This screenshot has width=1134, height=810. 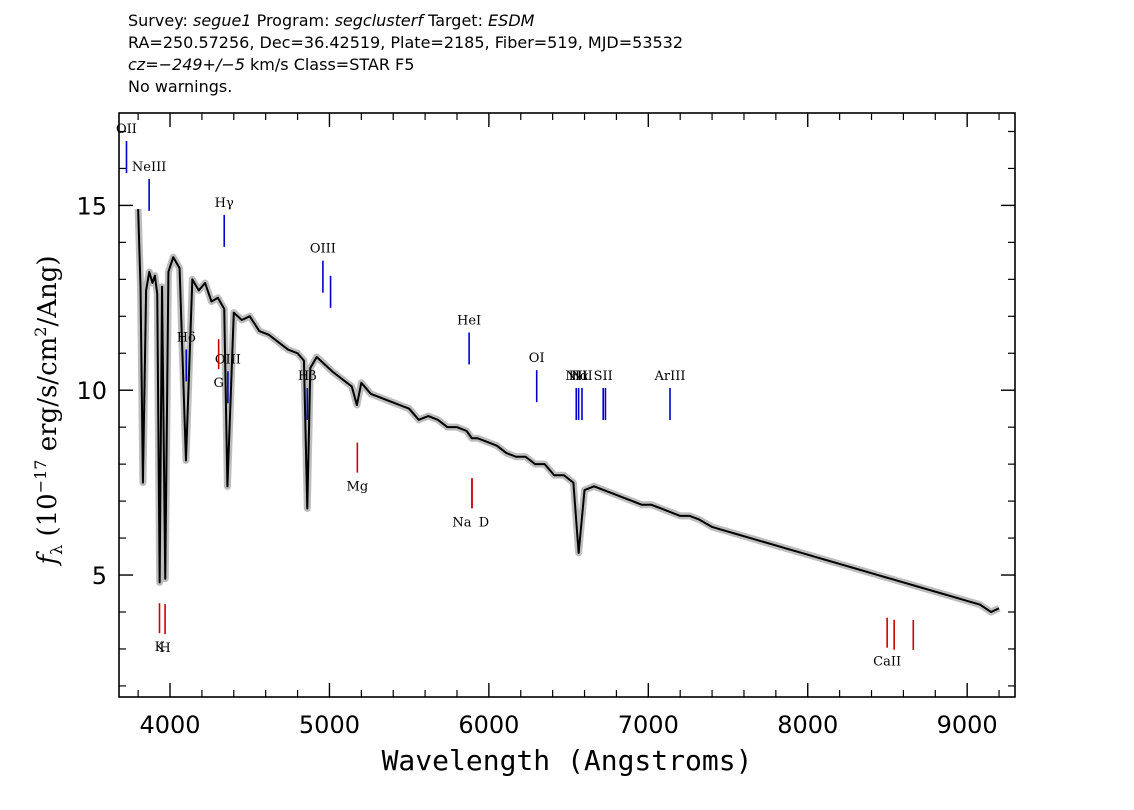 I want to click on x-tick-label: 5000, so click(x=329, y=725).